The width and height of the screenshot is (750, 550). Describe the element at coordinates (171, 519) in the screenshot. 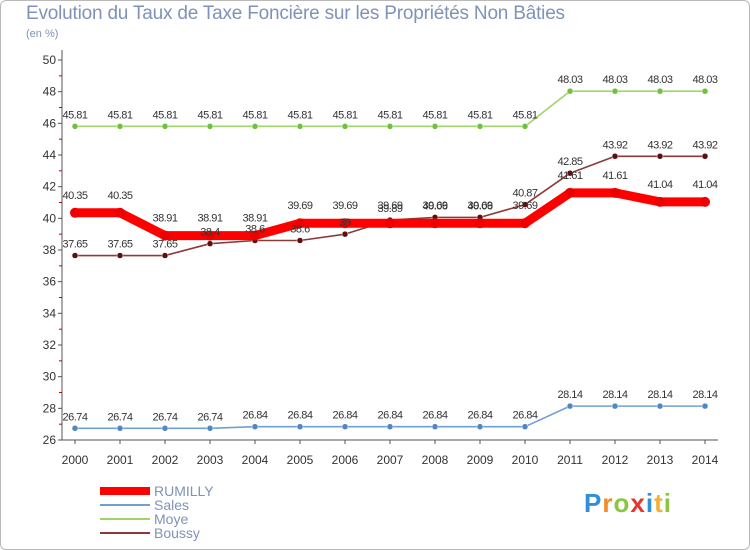

I see `legend-label-moye: Moye` at that location.